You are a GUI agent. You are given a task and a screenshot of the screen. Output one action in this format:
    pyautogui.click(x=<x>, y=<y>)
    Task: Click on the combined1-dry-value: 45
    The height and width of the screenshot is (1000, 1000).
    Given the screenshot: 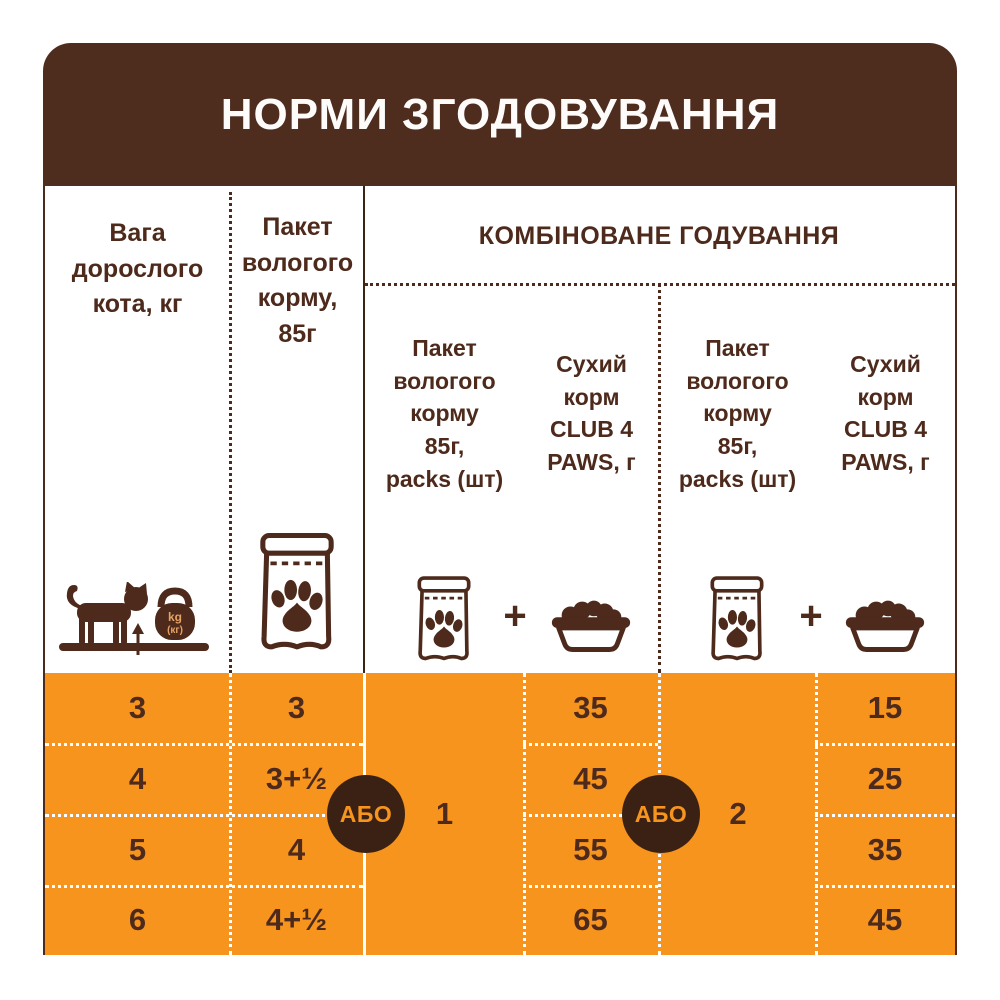 What is the action you would take?
    pyautogui.click(x=590, y=778)
    